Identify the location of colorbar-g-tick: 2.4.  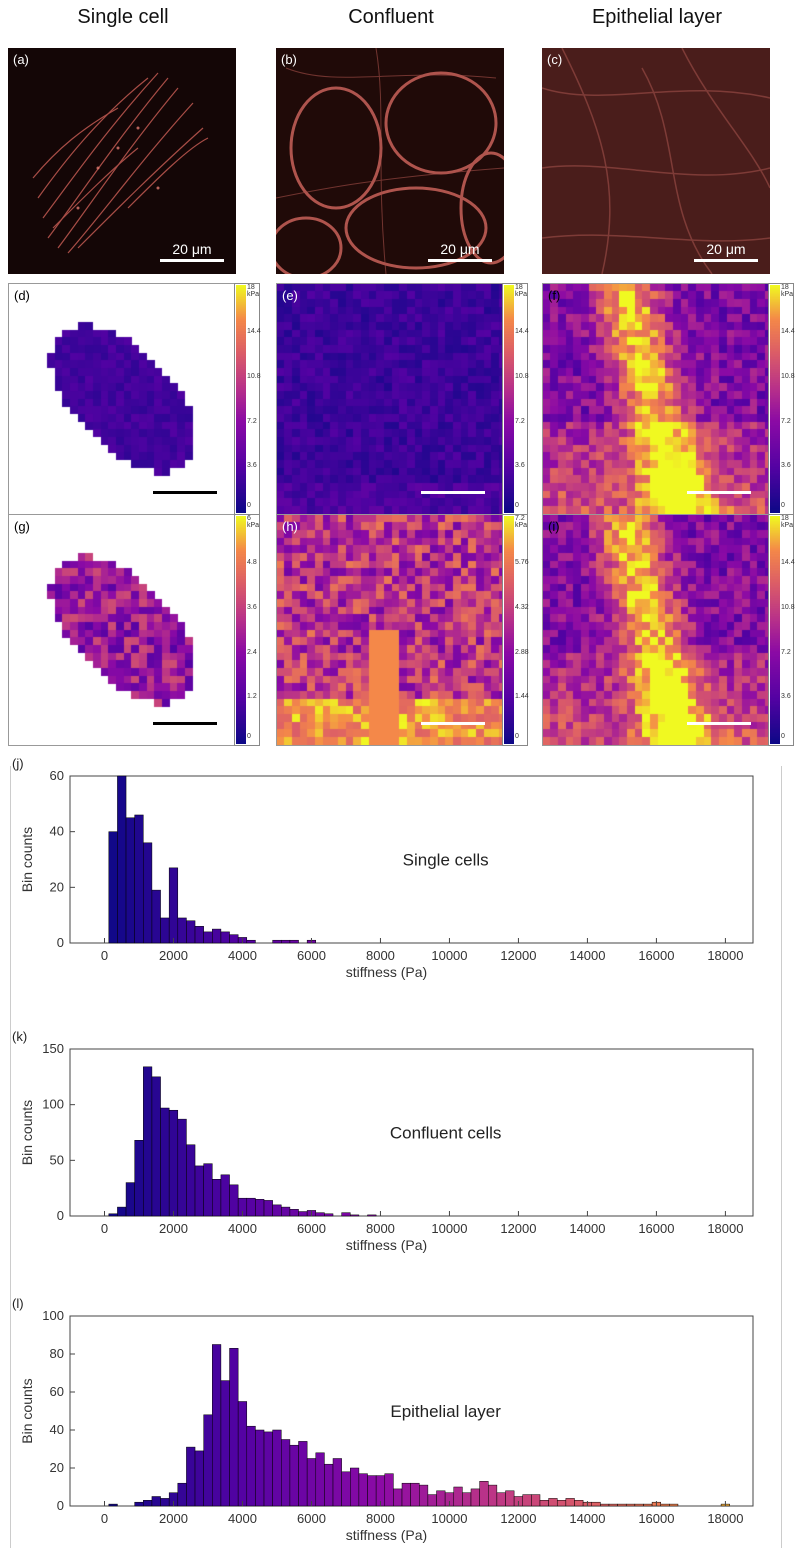
(252, 652).